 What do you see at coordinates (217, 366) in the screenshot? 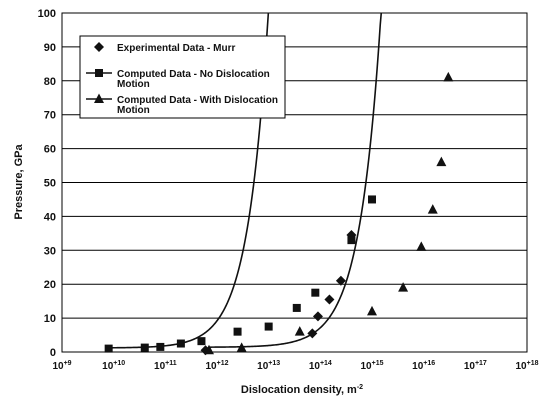
I see `x-tick-label-3: 10+12` at bounding box center [217, 366].